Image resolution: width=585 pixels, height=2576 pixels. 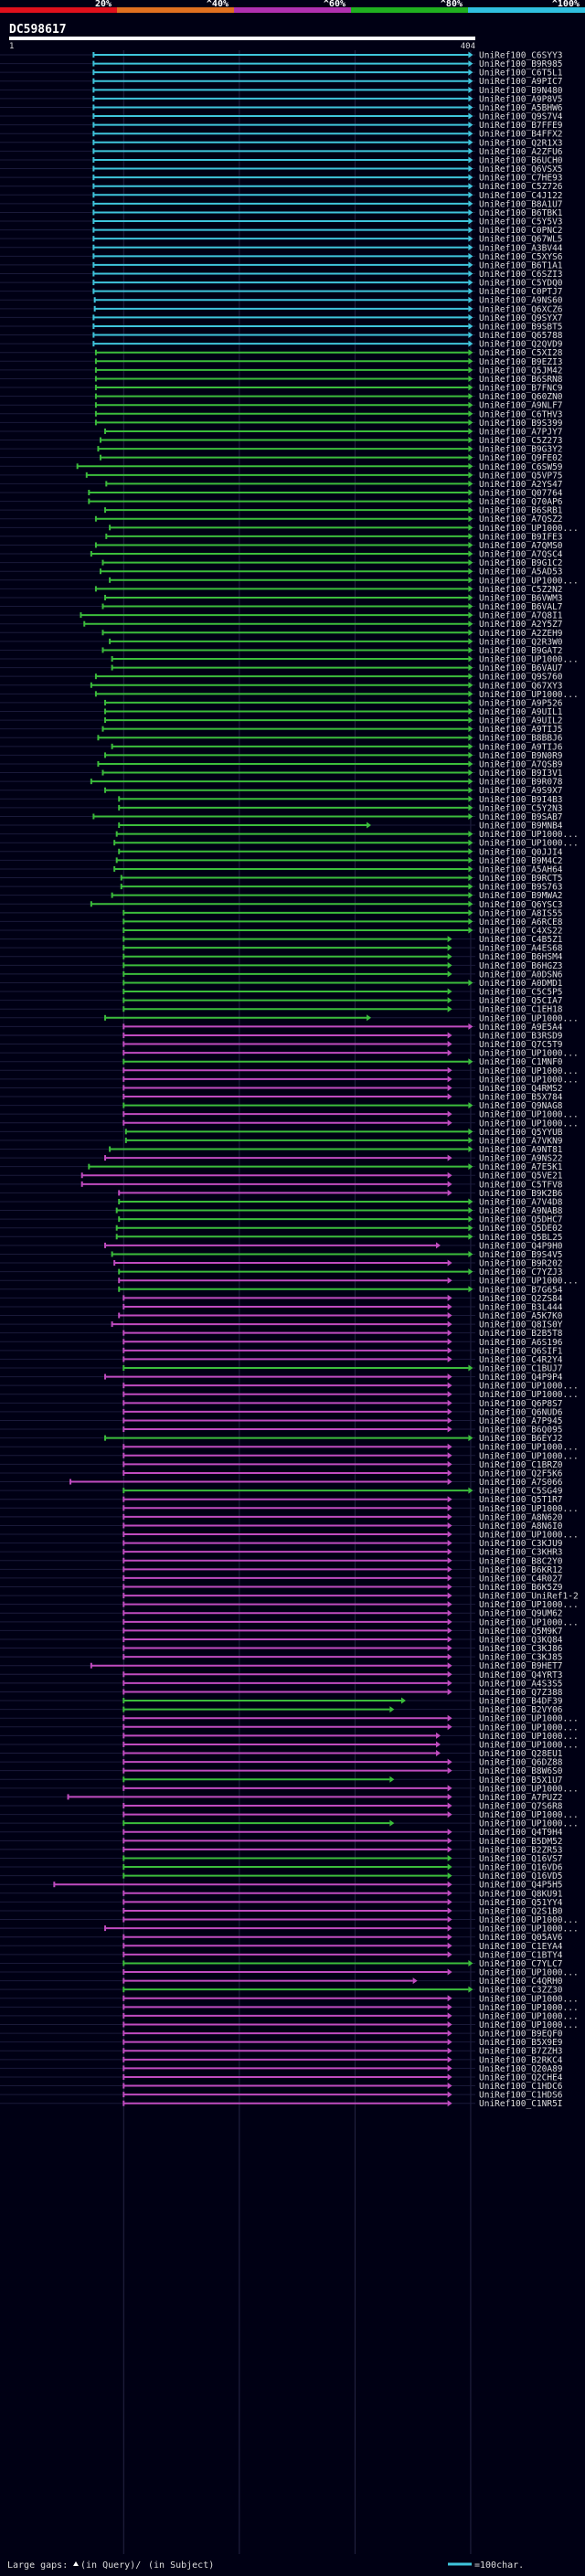 I want to click on hit-label: UniRef100_B9R985, so click(x=521, y=64).